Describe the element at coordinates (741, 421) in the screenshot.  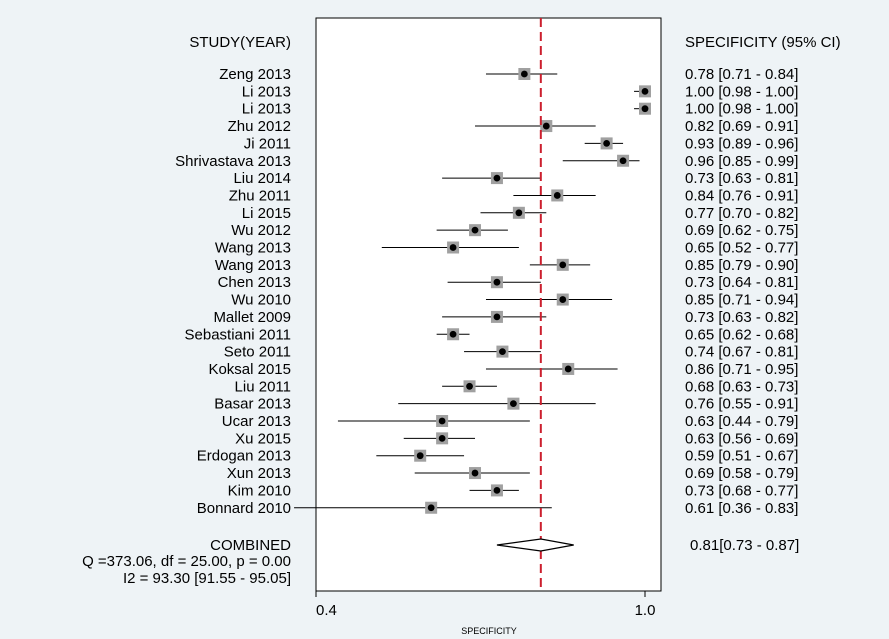
I see `study-ci-text: 0.63 [0.44 - 0.79]` at that location.